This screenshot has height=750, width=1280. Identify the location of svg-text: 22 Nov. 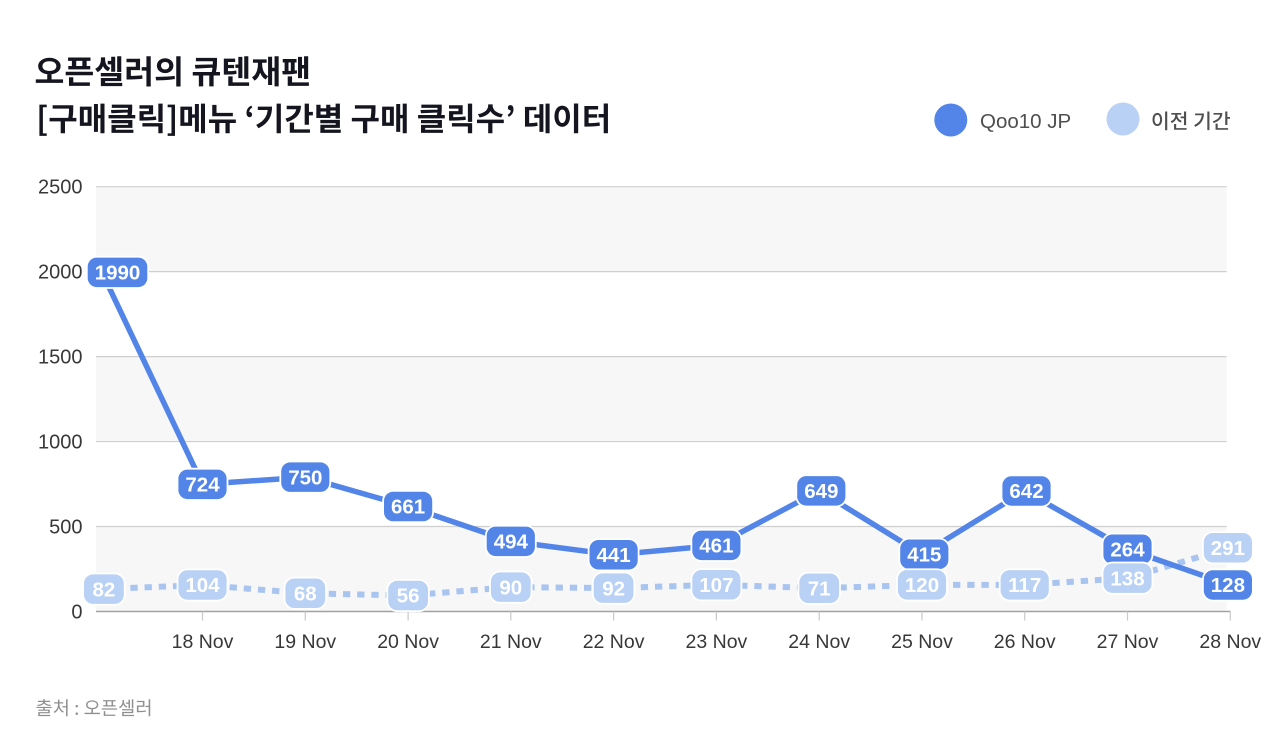
(614, 642).